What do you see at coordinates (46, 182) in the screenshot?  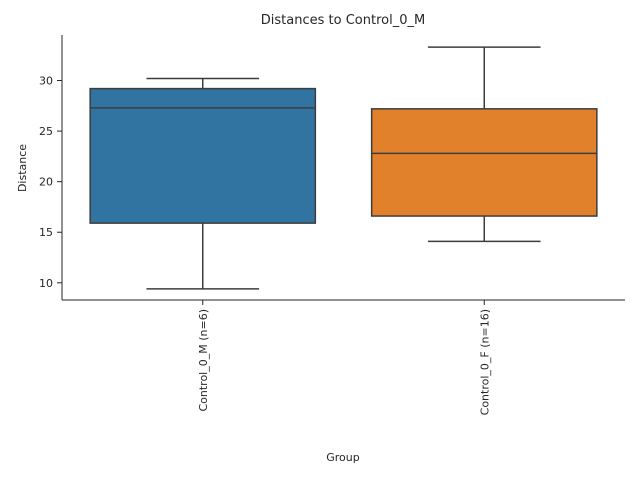 I see `y-tick-label: 20` at bounding box center [46, 182].